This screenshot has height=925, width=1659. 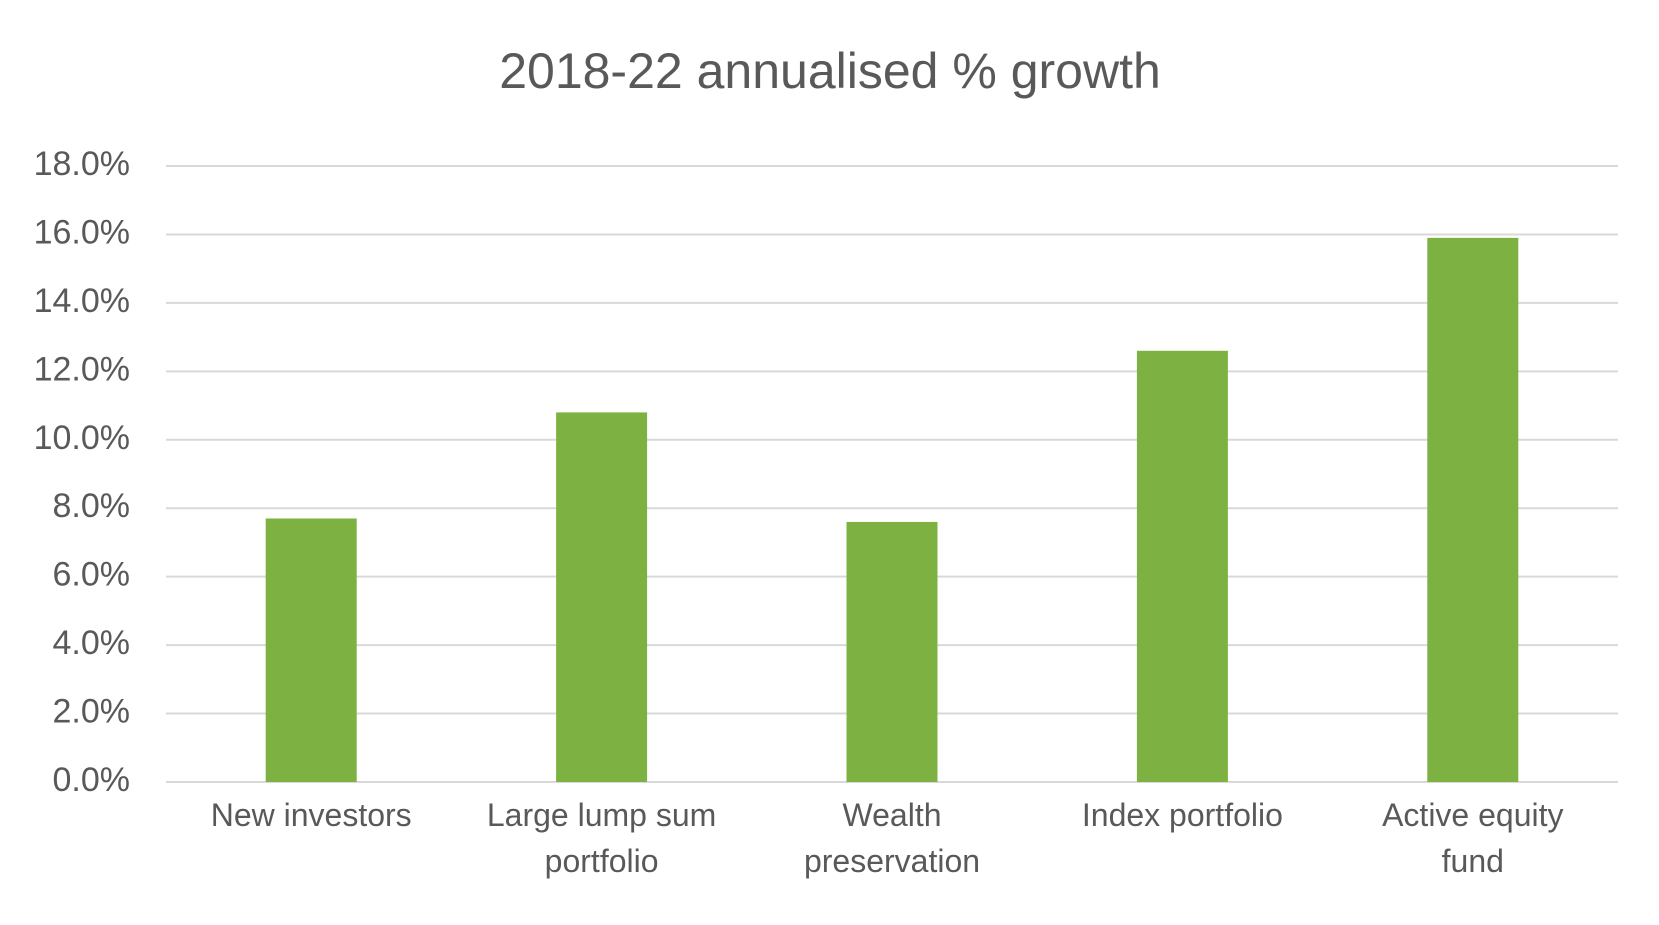 I want to click on y-tick-label: 0.0%, so click(x=92, y=780).